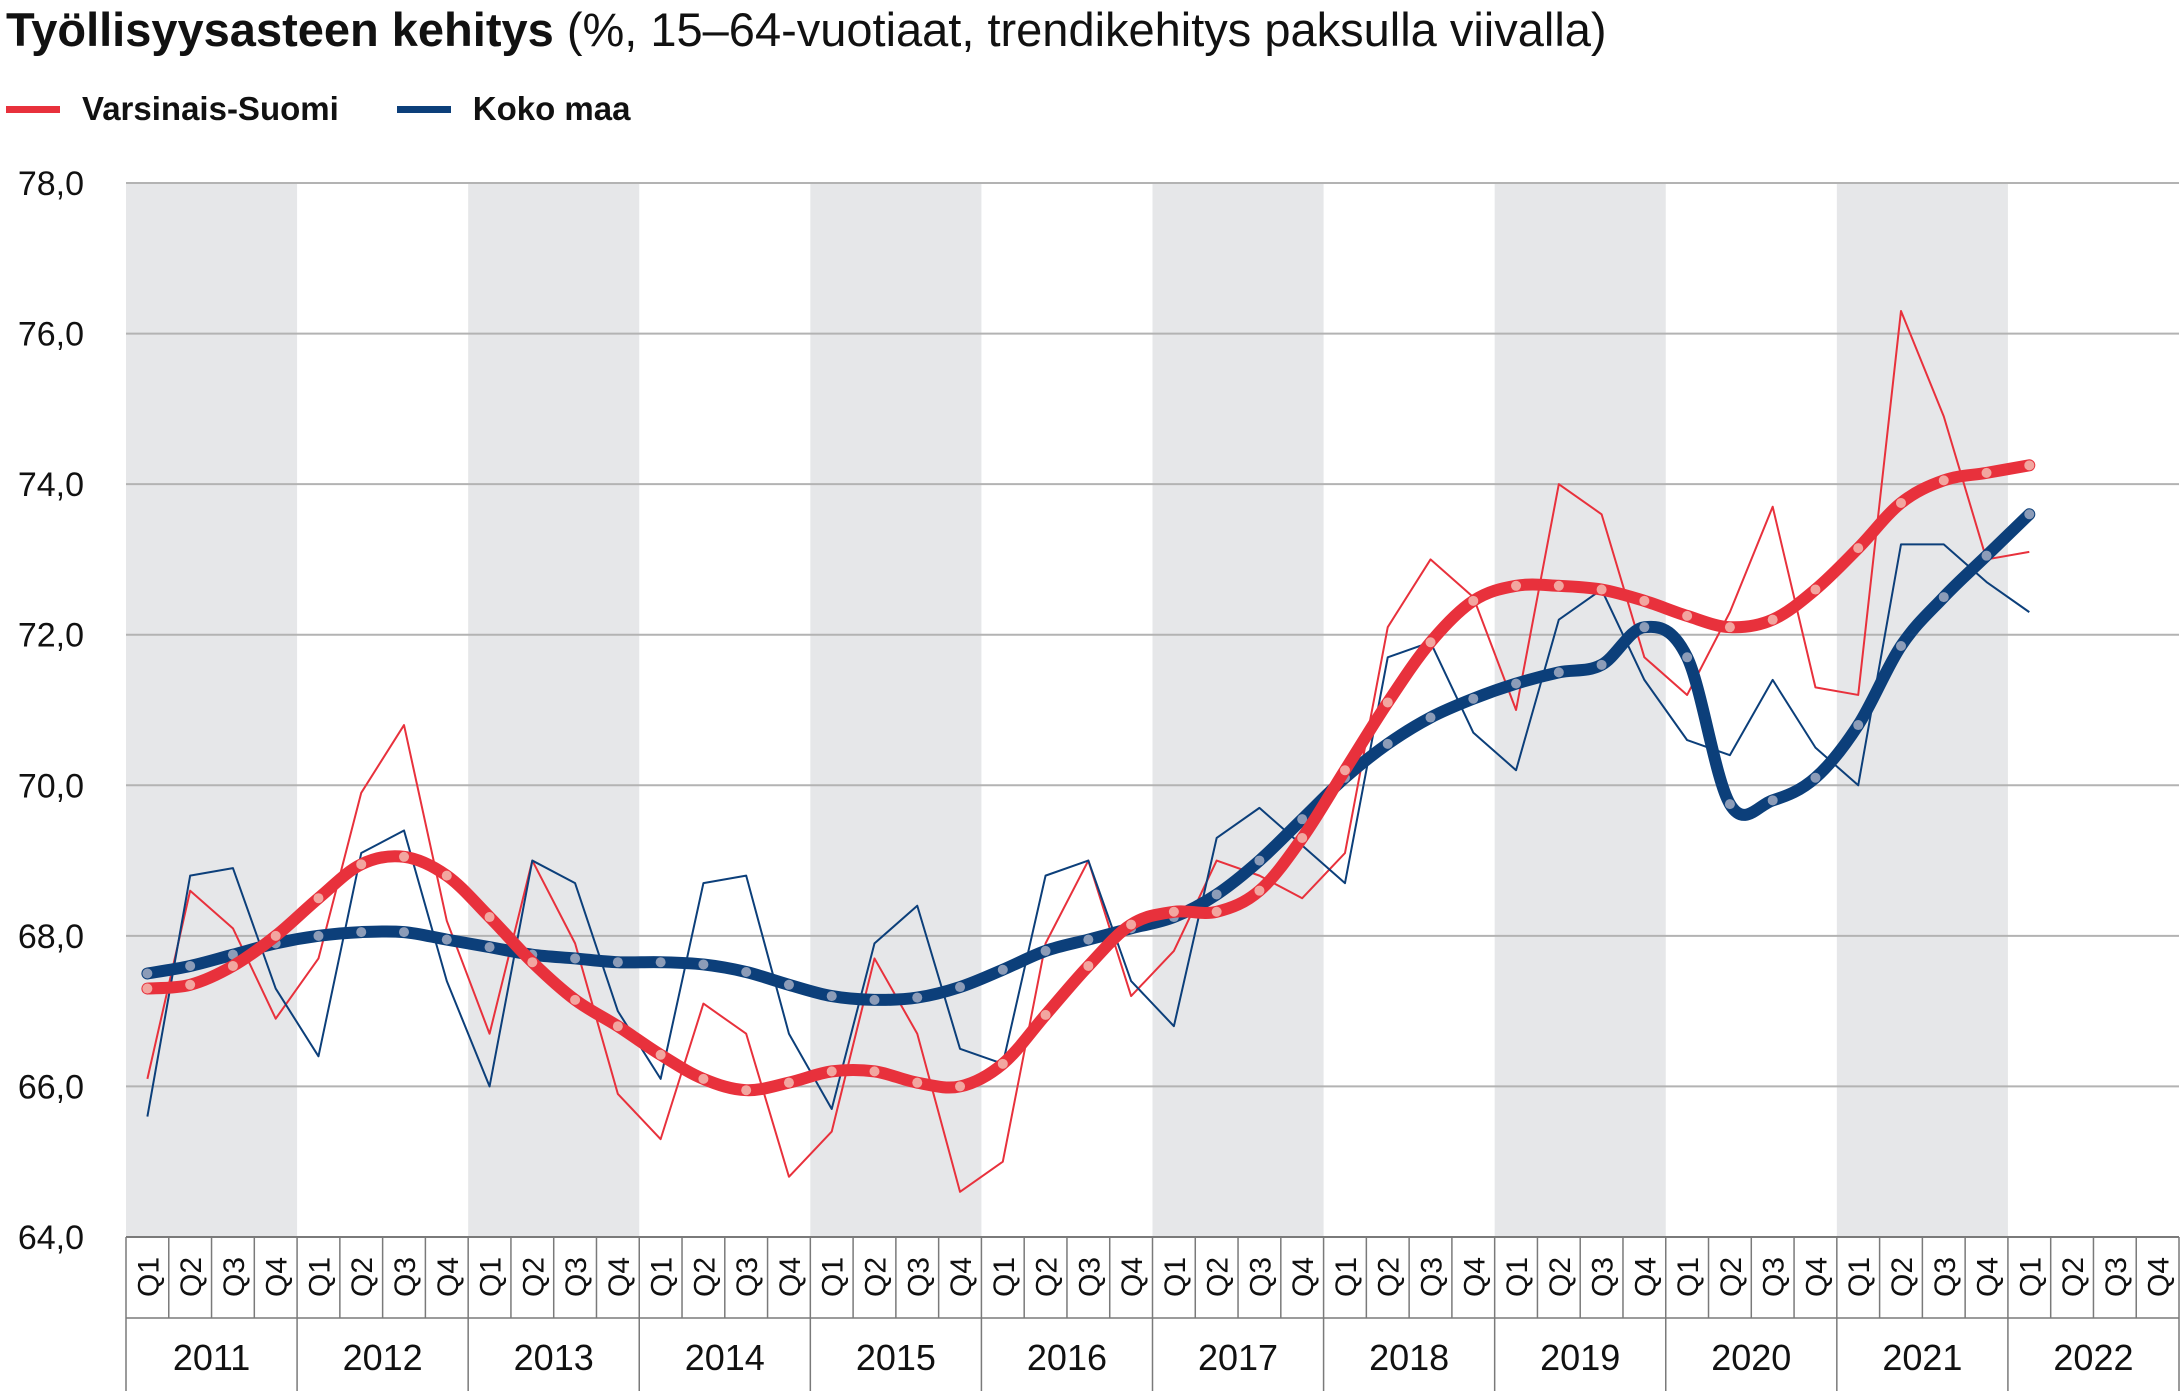 The width and height of the screenshot is (2183, 1391). I want to click on year-band-2013, so click(554, 710).